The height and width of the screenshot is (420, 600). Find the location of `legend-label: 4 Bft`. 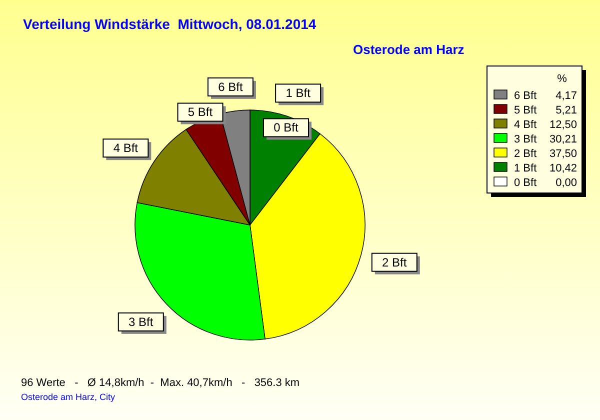

legend-label: 4 Bft is located at coordinates (525, 125).